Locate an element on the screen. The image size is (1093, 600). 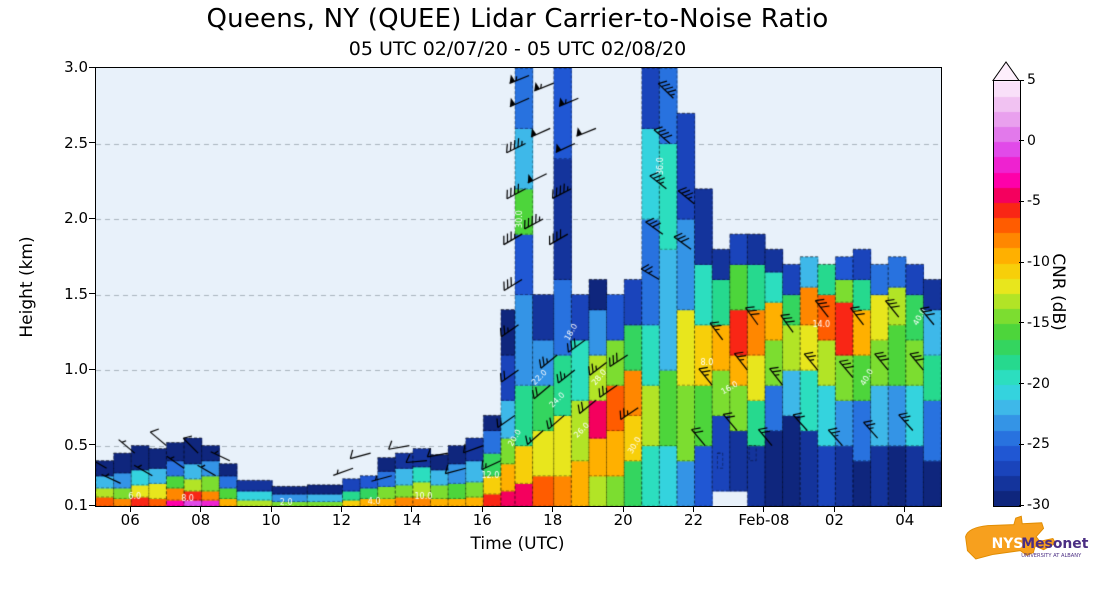
y-tick-label: 0.1 is located at coordinates (76, 505).